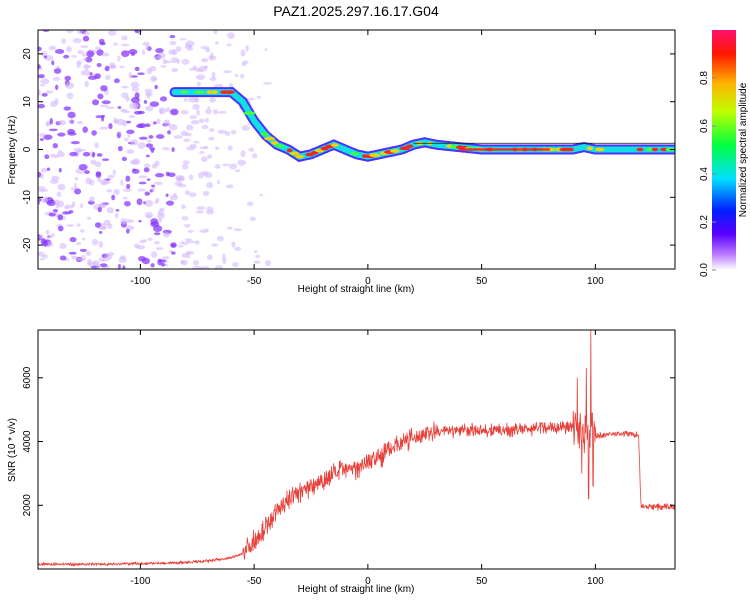 This screenshot has width=750, height=600. What do you see at coordinates (707, 174) in the screenshot?
I see `colorbar-ticks: 0.0 0.2 0.4 0.6 0.8` at bounding box center [707, 174].